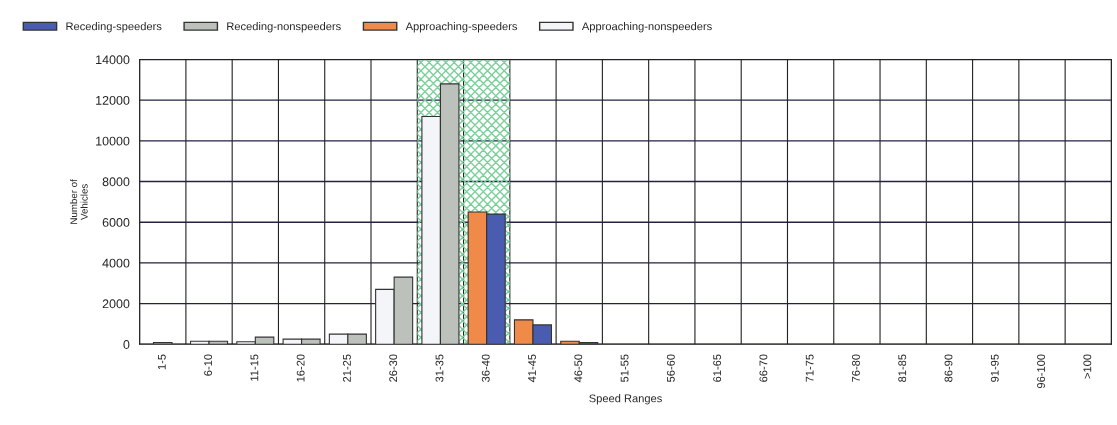 Image resolution: width=1117 pixels, height=425 pixels. Describe the element at coordinates (646, 27) in the screenshot. I see `legend-label: Approaching-nonspeeders` at that location.